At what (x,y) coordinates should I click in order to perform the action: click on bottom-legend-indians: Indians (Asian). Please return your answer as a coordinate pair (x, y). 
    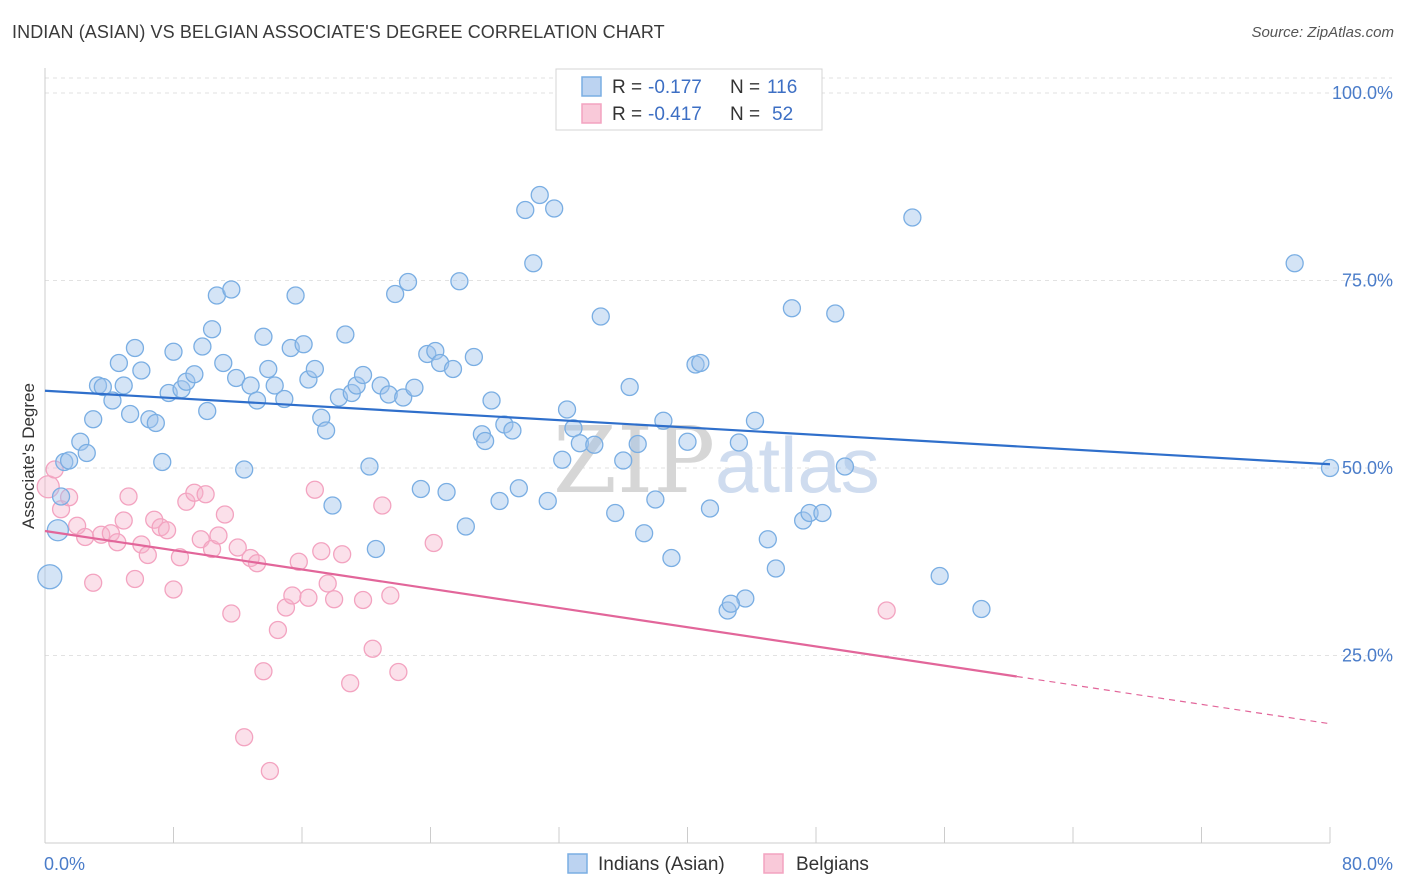
    Looking at the image, I should click on (661, 864).